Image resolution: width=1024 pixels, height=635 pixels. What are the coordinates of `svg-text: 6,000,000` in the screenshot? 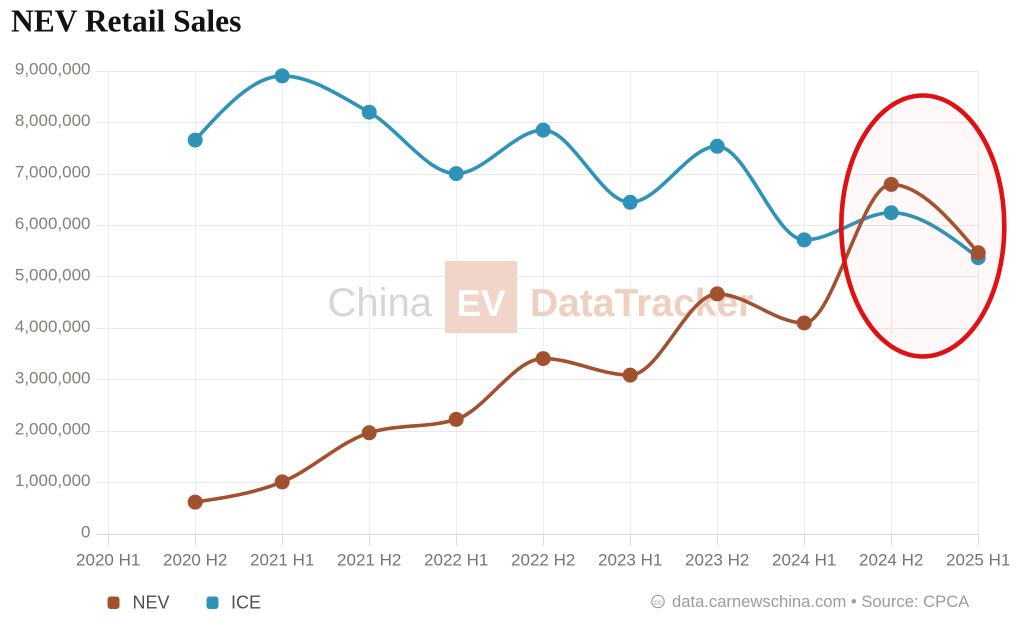 It's located at (53, 223).